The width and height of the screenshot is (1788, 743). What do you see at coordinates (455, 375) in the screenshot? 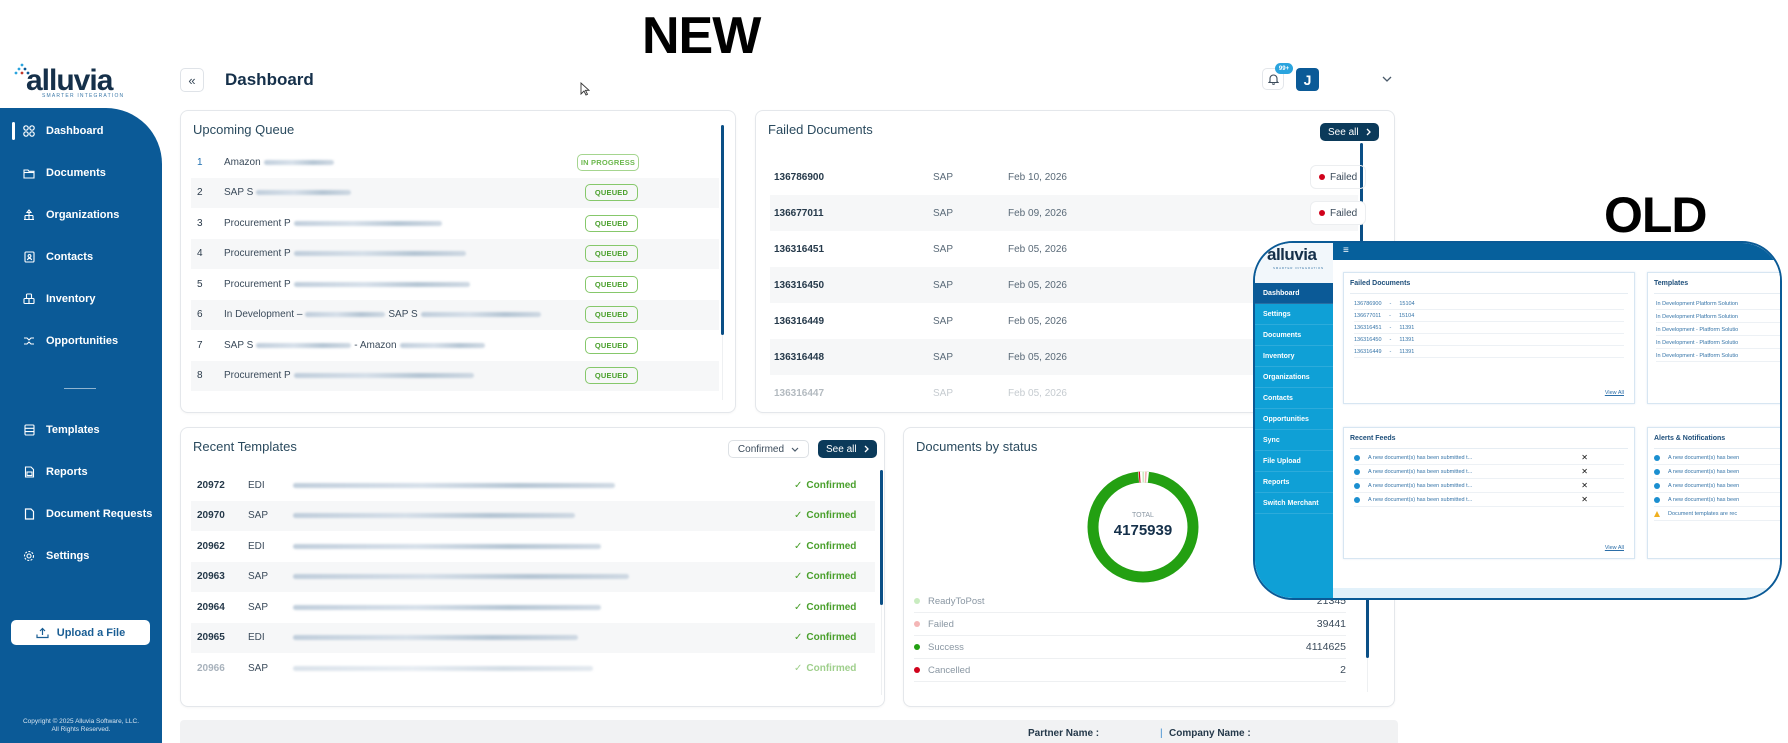
I see `queue-row: 8 Procurement P QUEUED` at bounding box center [455, 375].